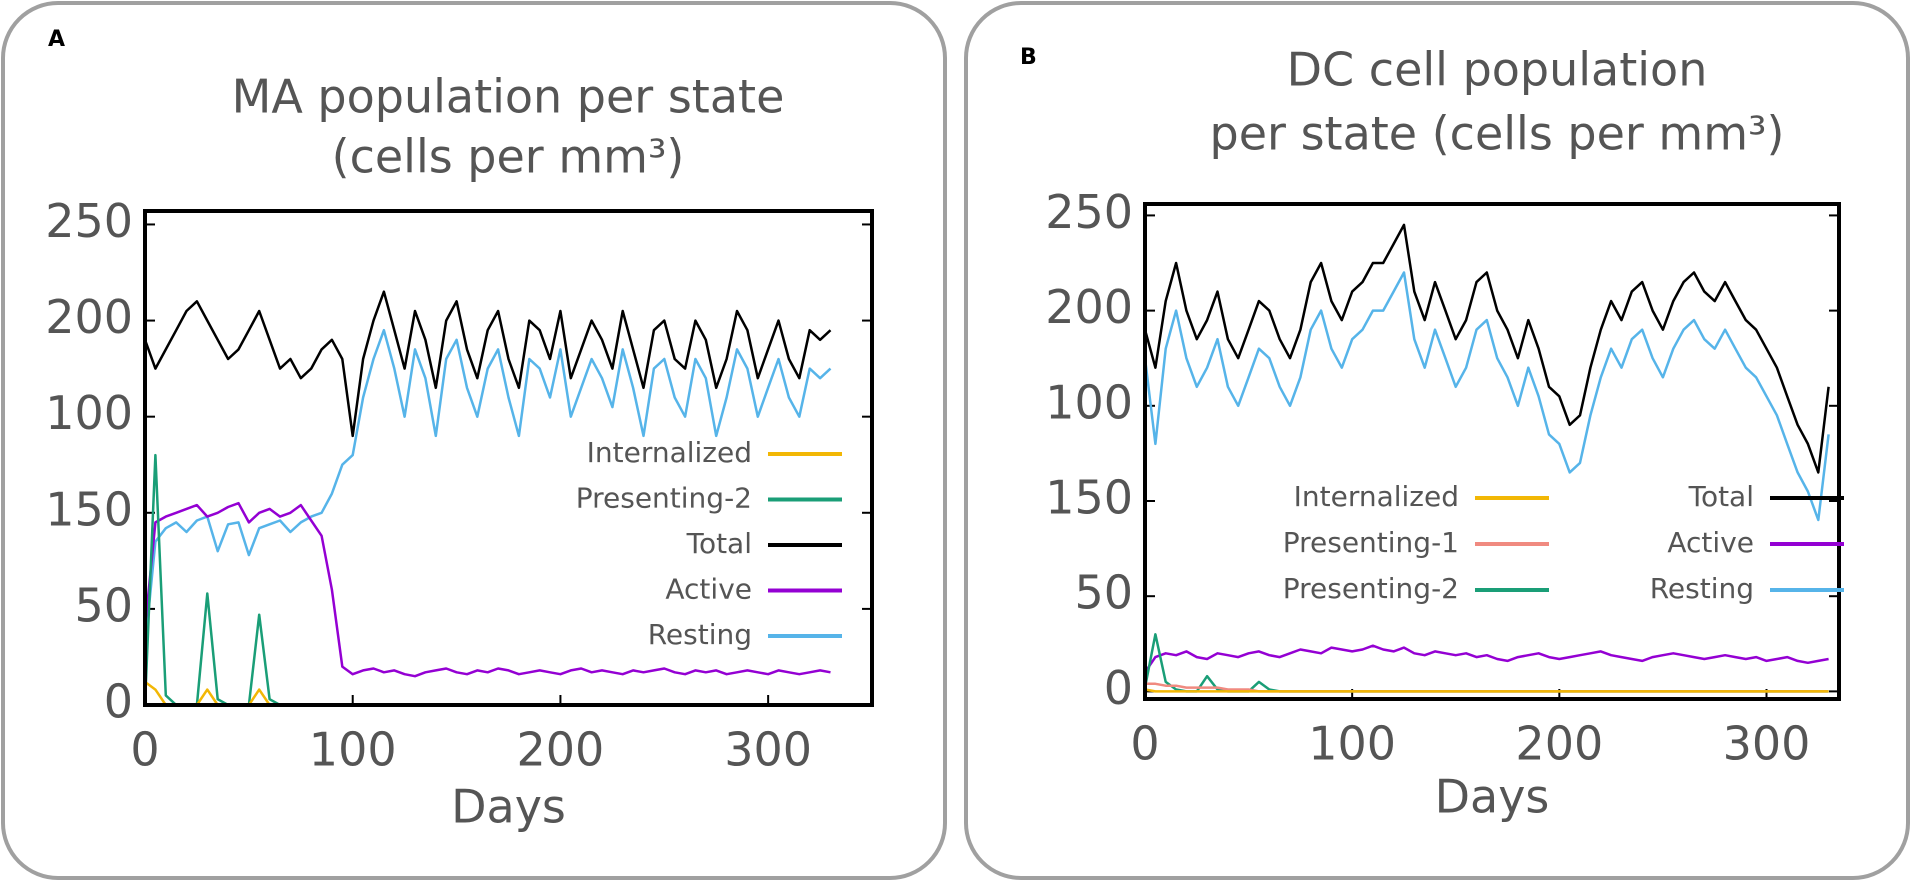 This screenshot has width=1912, height=882. What do you see at coordinates (1497, 134) in the screenshot?
I see `chart-title: per state (cells per mm³)` at bounding box center [1497, 134].